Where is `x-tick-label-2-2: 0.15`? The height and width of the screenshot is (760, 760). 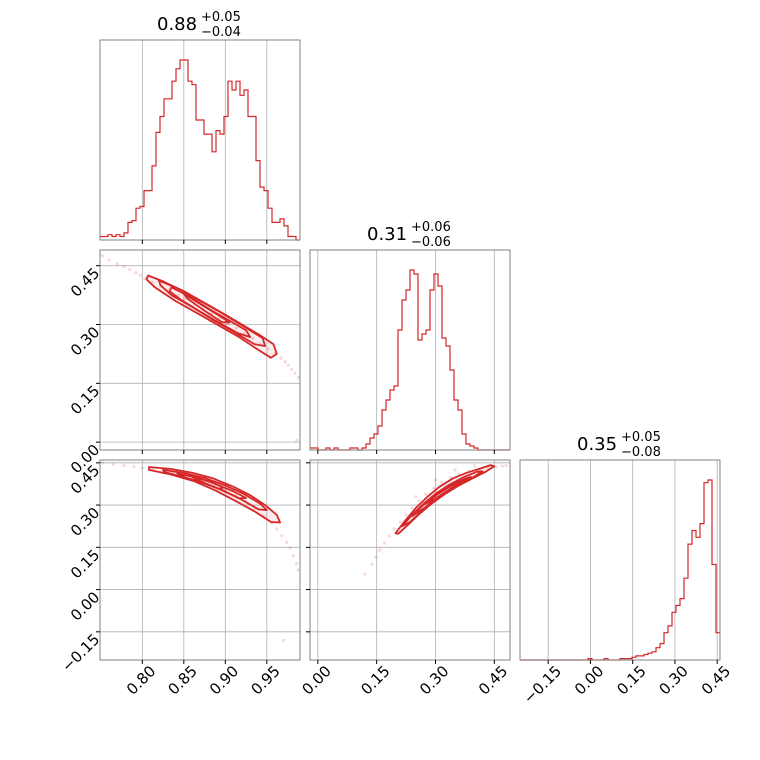 x-tick-label-2-2: 0.15 is located at coordinates (631, 680).